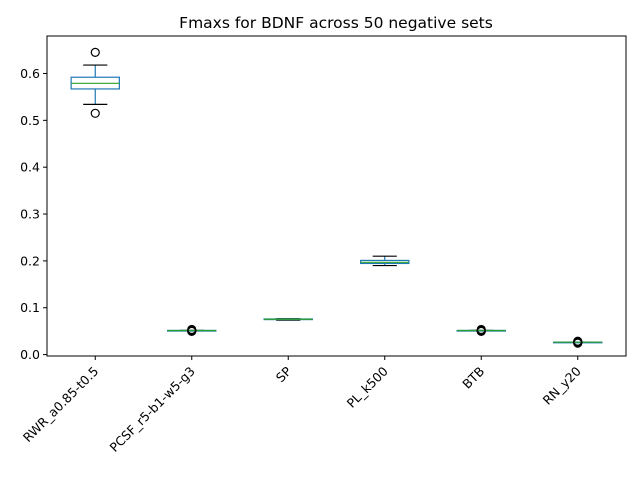 Image resolution: width=640 pixels, height=480 pixels. Describe the element at coordinates (284, 374) in the screenshot. I see `x-tick-label: SP` at that location.